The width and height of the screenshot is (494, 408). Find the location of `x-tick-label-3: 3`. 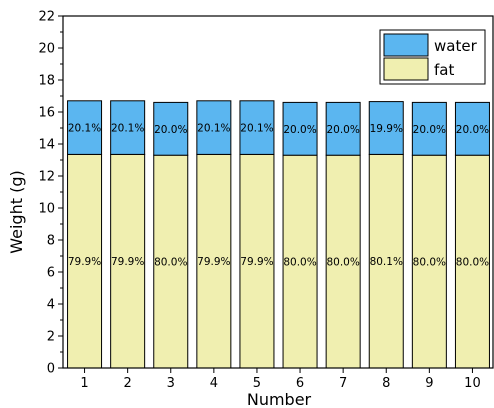

x-tick-label-3: 3 is located at coordinates (171, 383).